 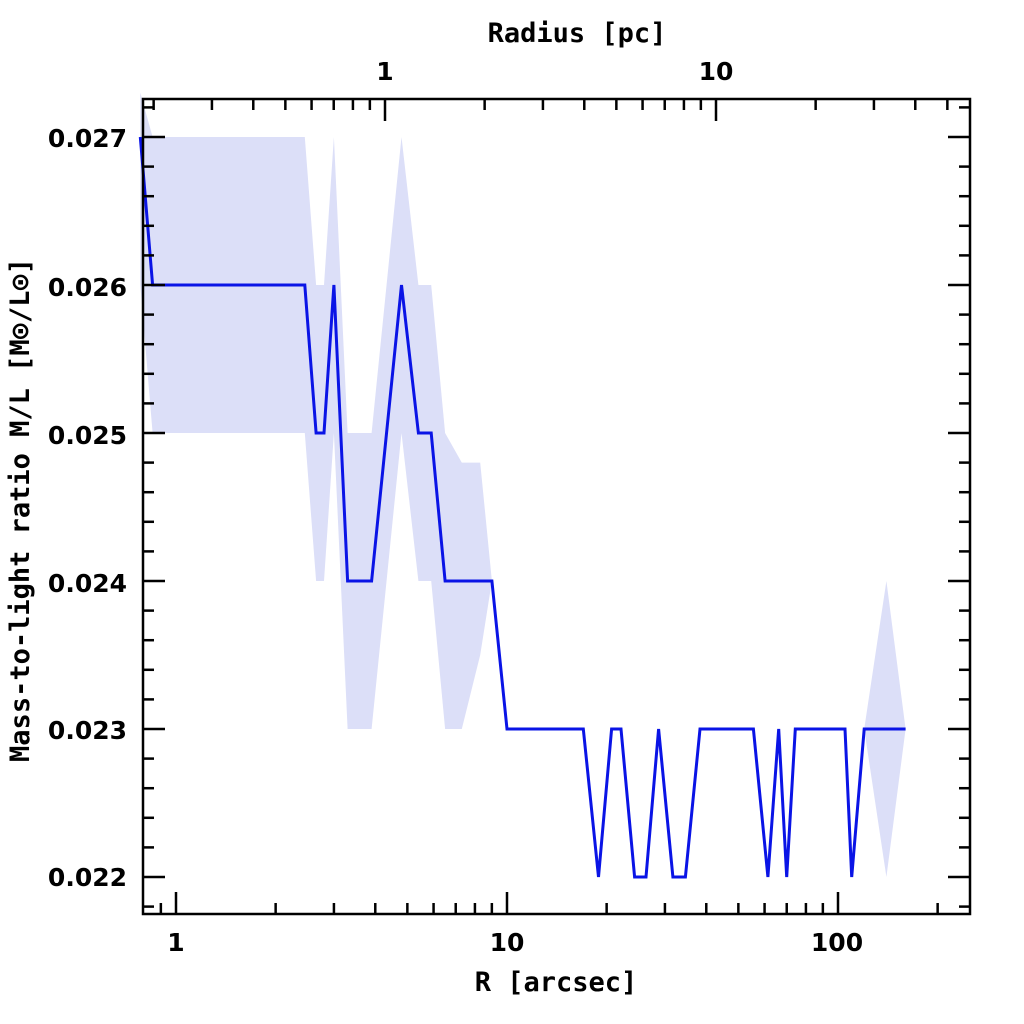 What do you see at coordinates (577, 33) in the screenshot?
I see `top-x-axis-title: Radius [pc]` at bounding box center [577, 33].